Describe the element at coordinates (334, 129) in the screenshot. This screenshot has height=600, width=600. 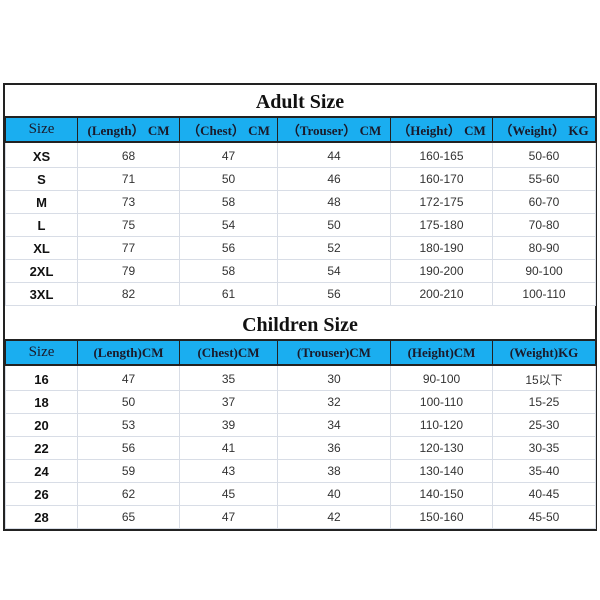
I see `column-header: （Trouser） CM` at that location.